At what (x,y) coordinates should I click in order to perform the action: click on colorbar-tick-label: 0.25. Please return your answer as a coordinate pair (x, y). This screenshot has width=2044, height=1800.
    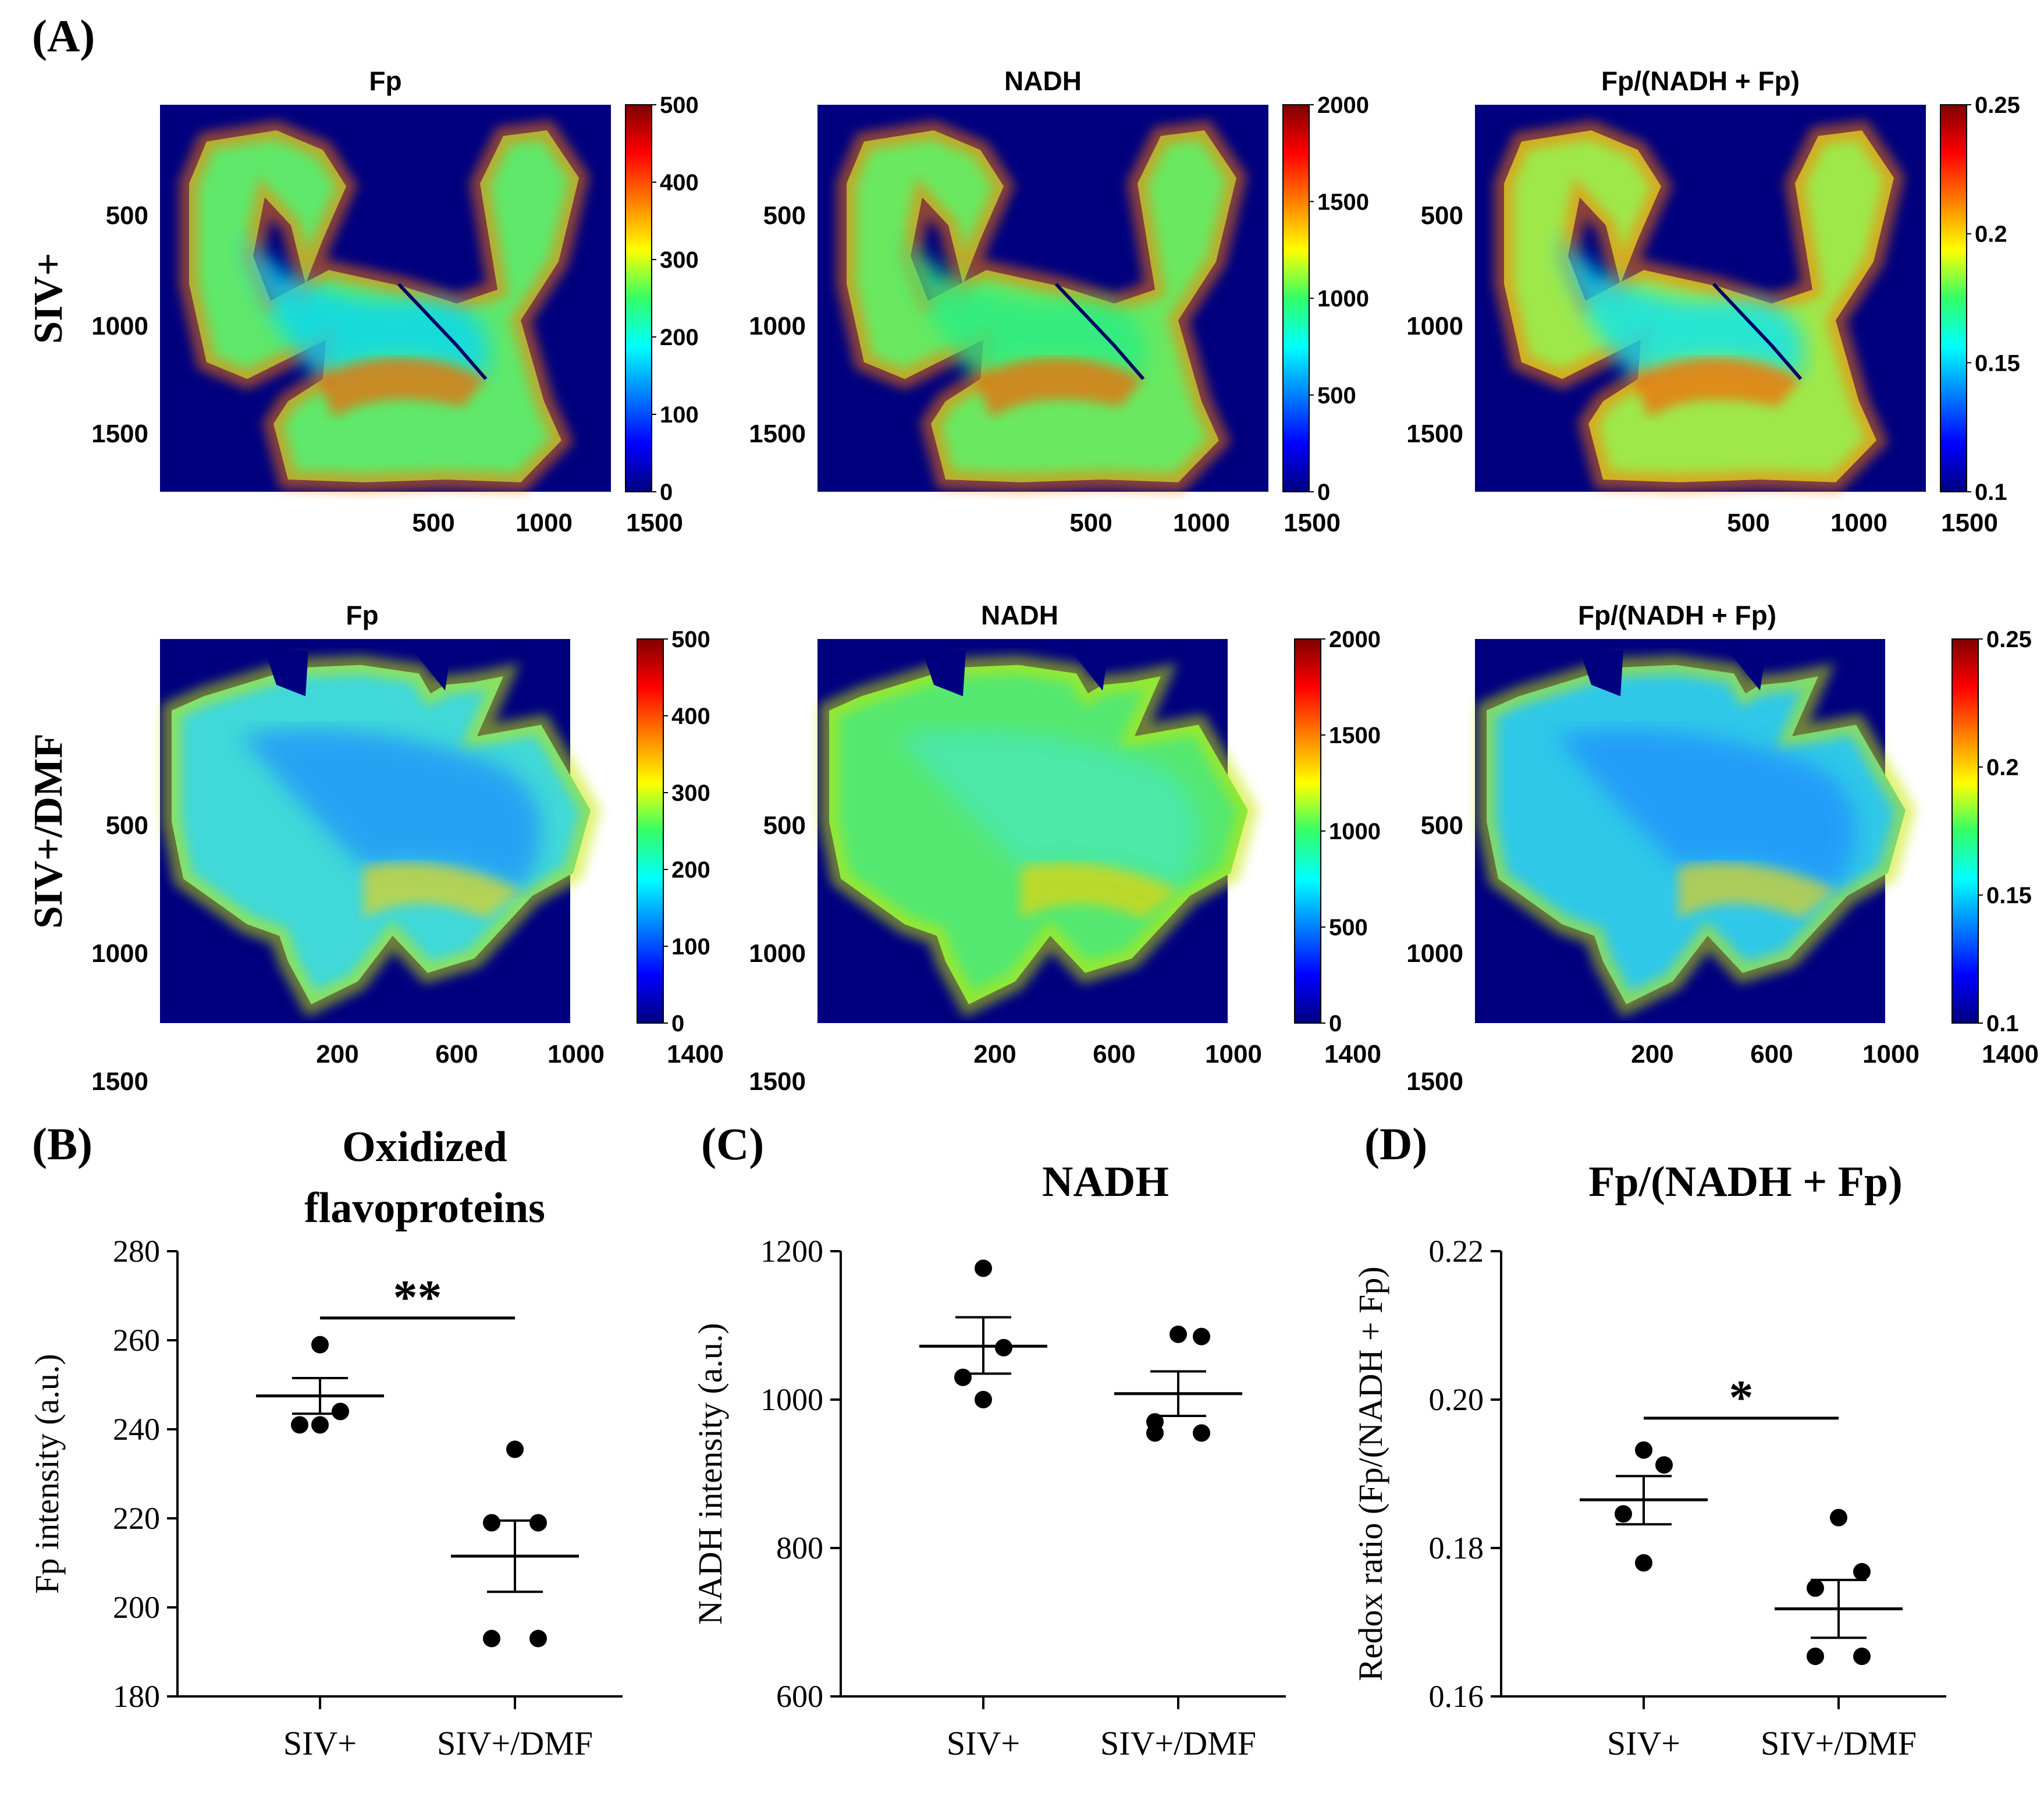
    Looking at the image, I should click on (1997, 105).